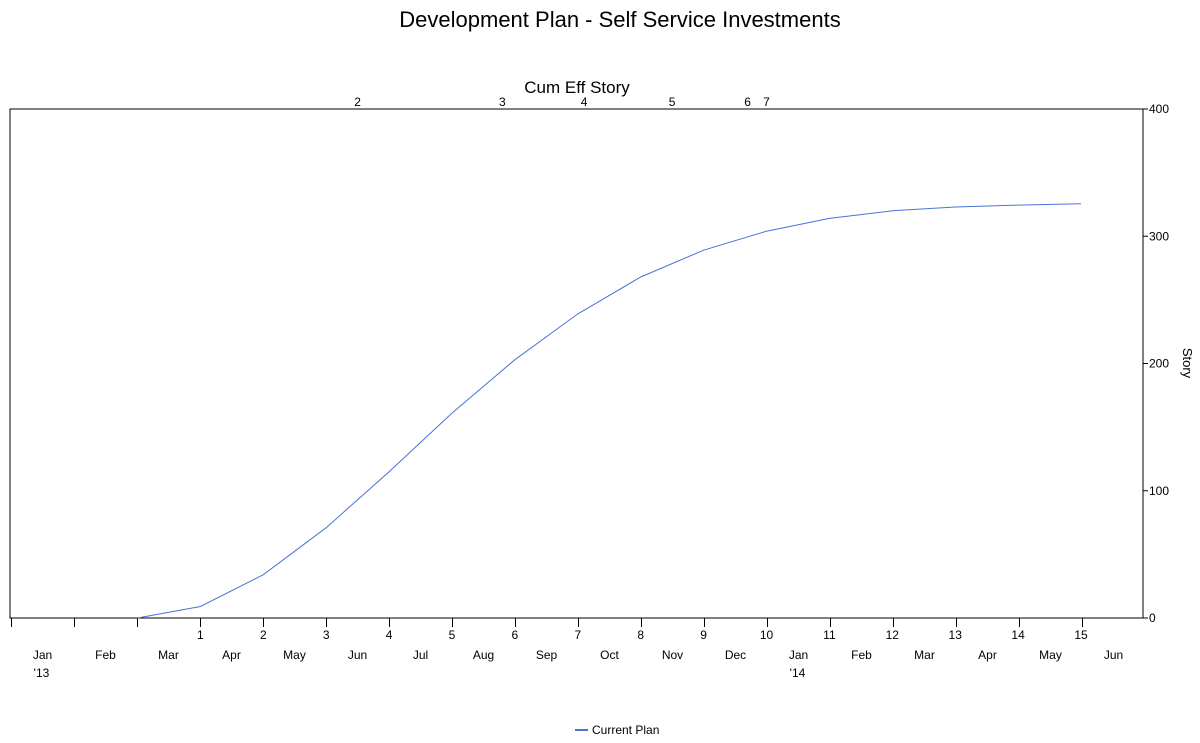 Image resolution: width=1200 pixels, height=743 pixels. I want to click on month-label: Nov, so click(672, 655).